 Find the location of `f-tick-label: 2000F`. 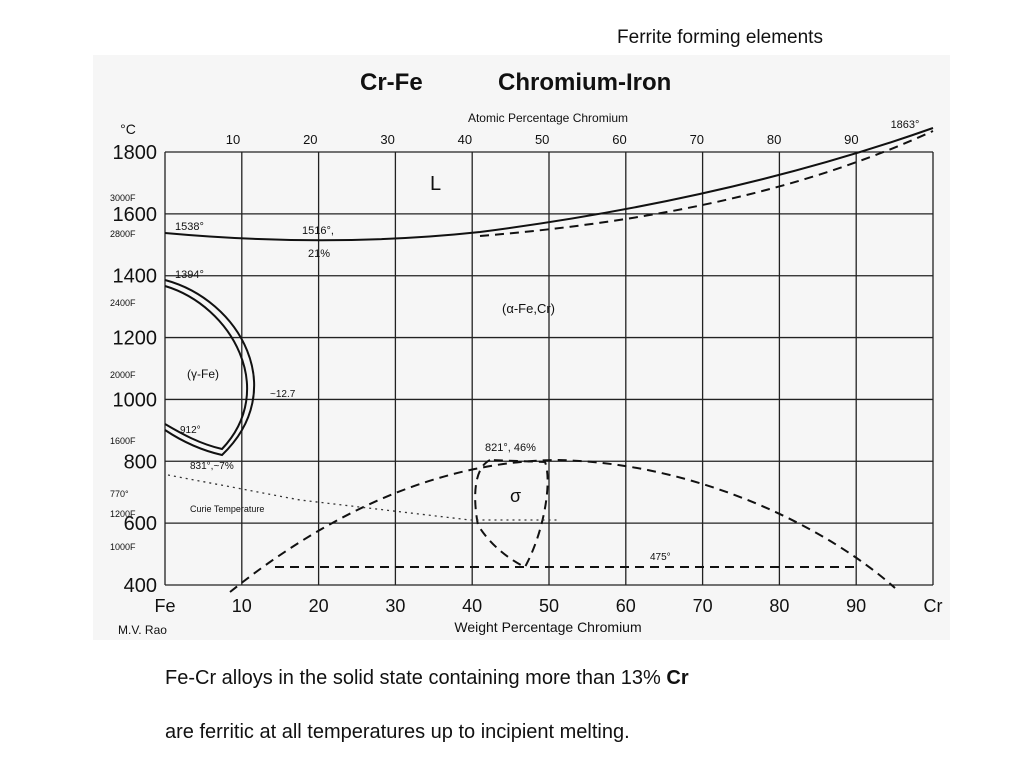

f-tick-label: 2000F is located at coordinates (123, 375).